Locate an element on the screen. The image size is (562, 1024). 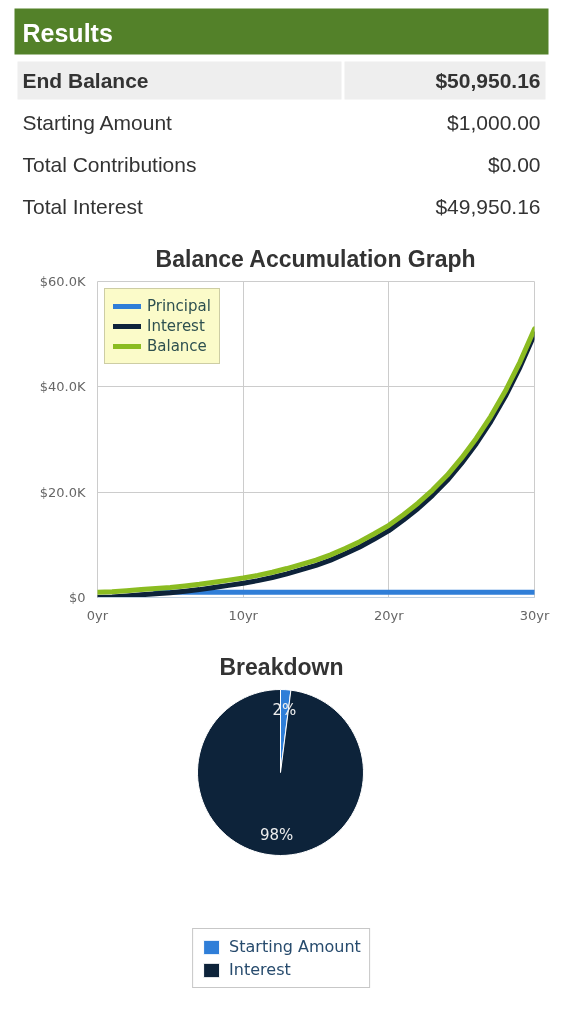
text: $49,950.16 is located at coordinates (488, 206).